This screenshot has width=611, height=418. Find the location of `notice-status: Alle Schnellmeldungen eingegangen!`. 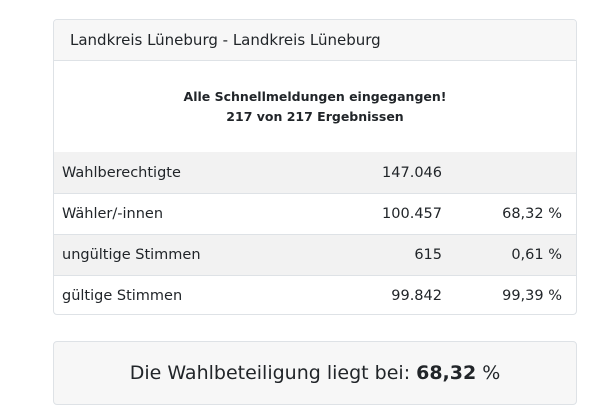

notice-status: Alle Schnellmeldungen eingegangen! is located at coordinates (315, 96).